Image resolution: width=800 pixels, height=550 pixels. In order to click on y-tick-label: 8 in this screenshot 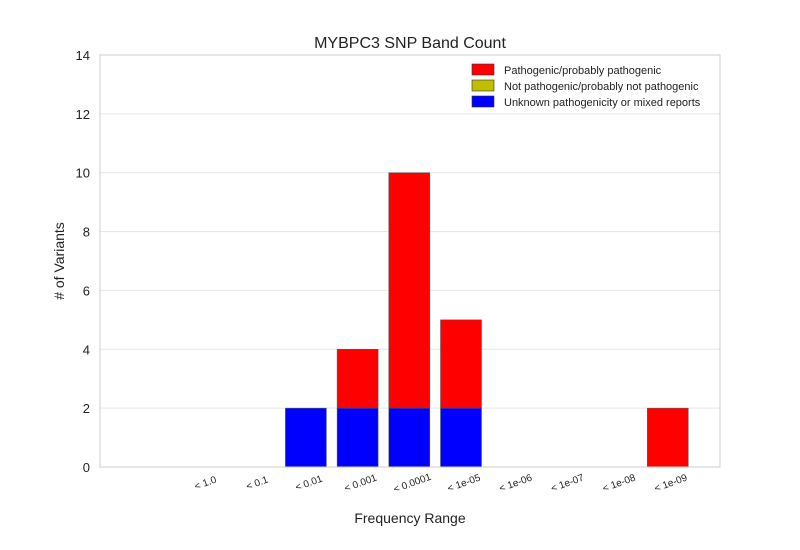, I will do `click(86, 232)`.